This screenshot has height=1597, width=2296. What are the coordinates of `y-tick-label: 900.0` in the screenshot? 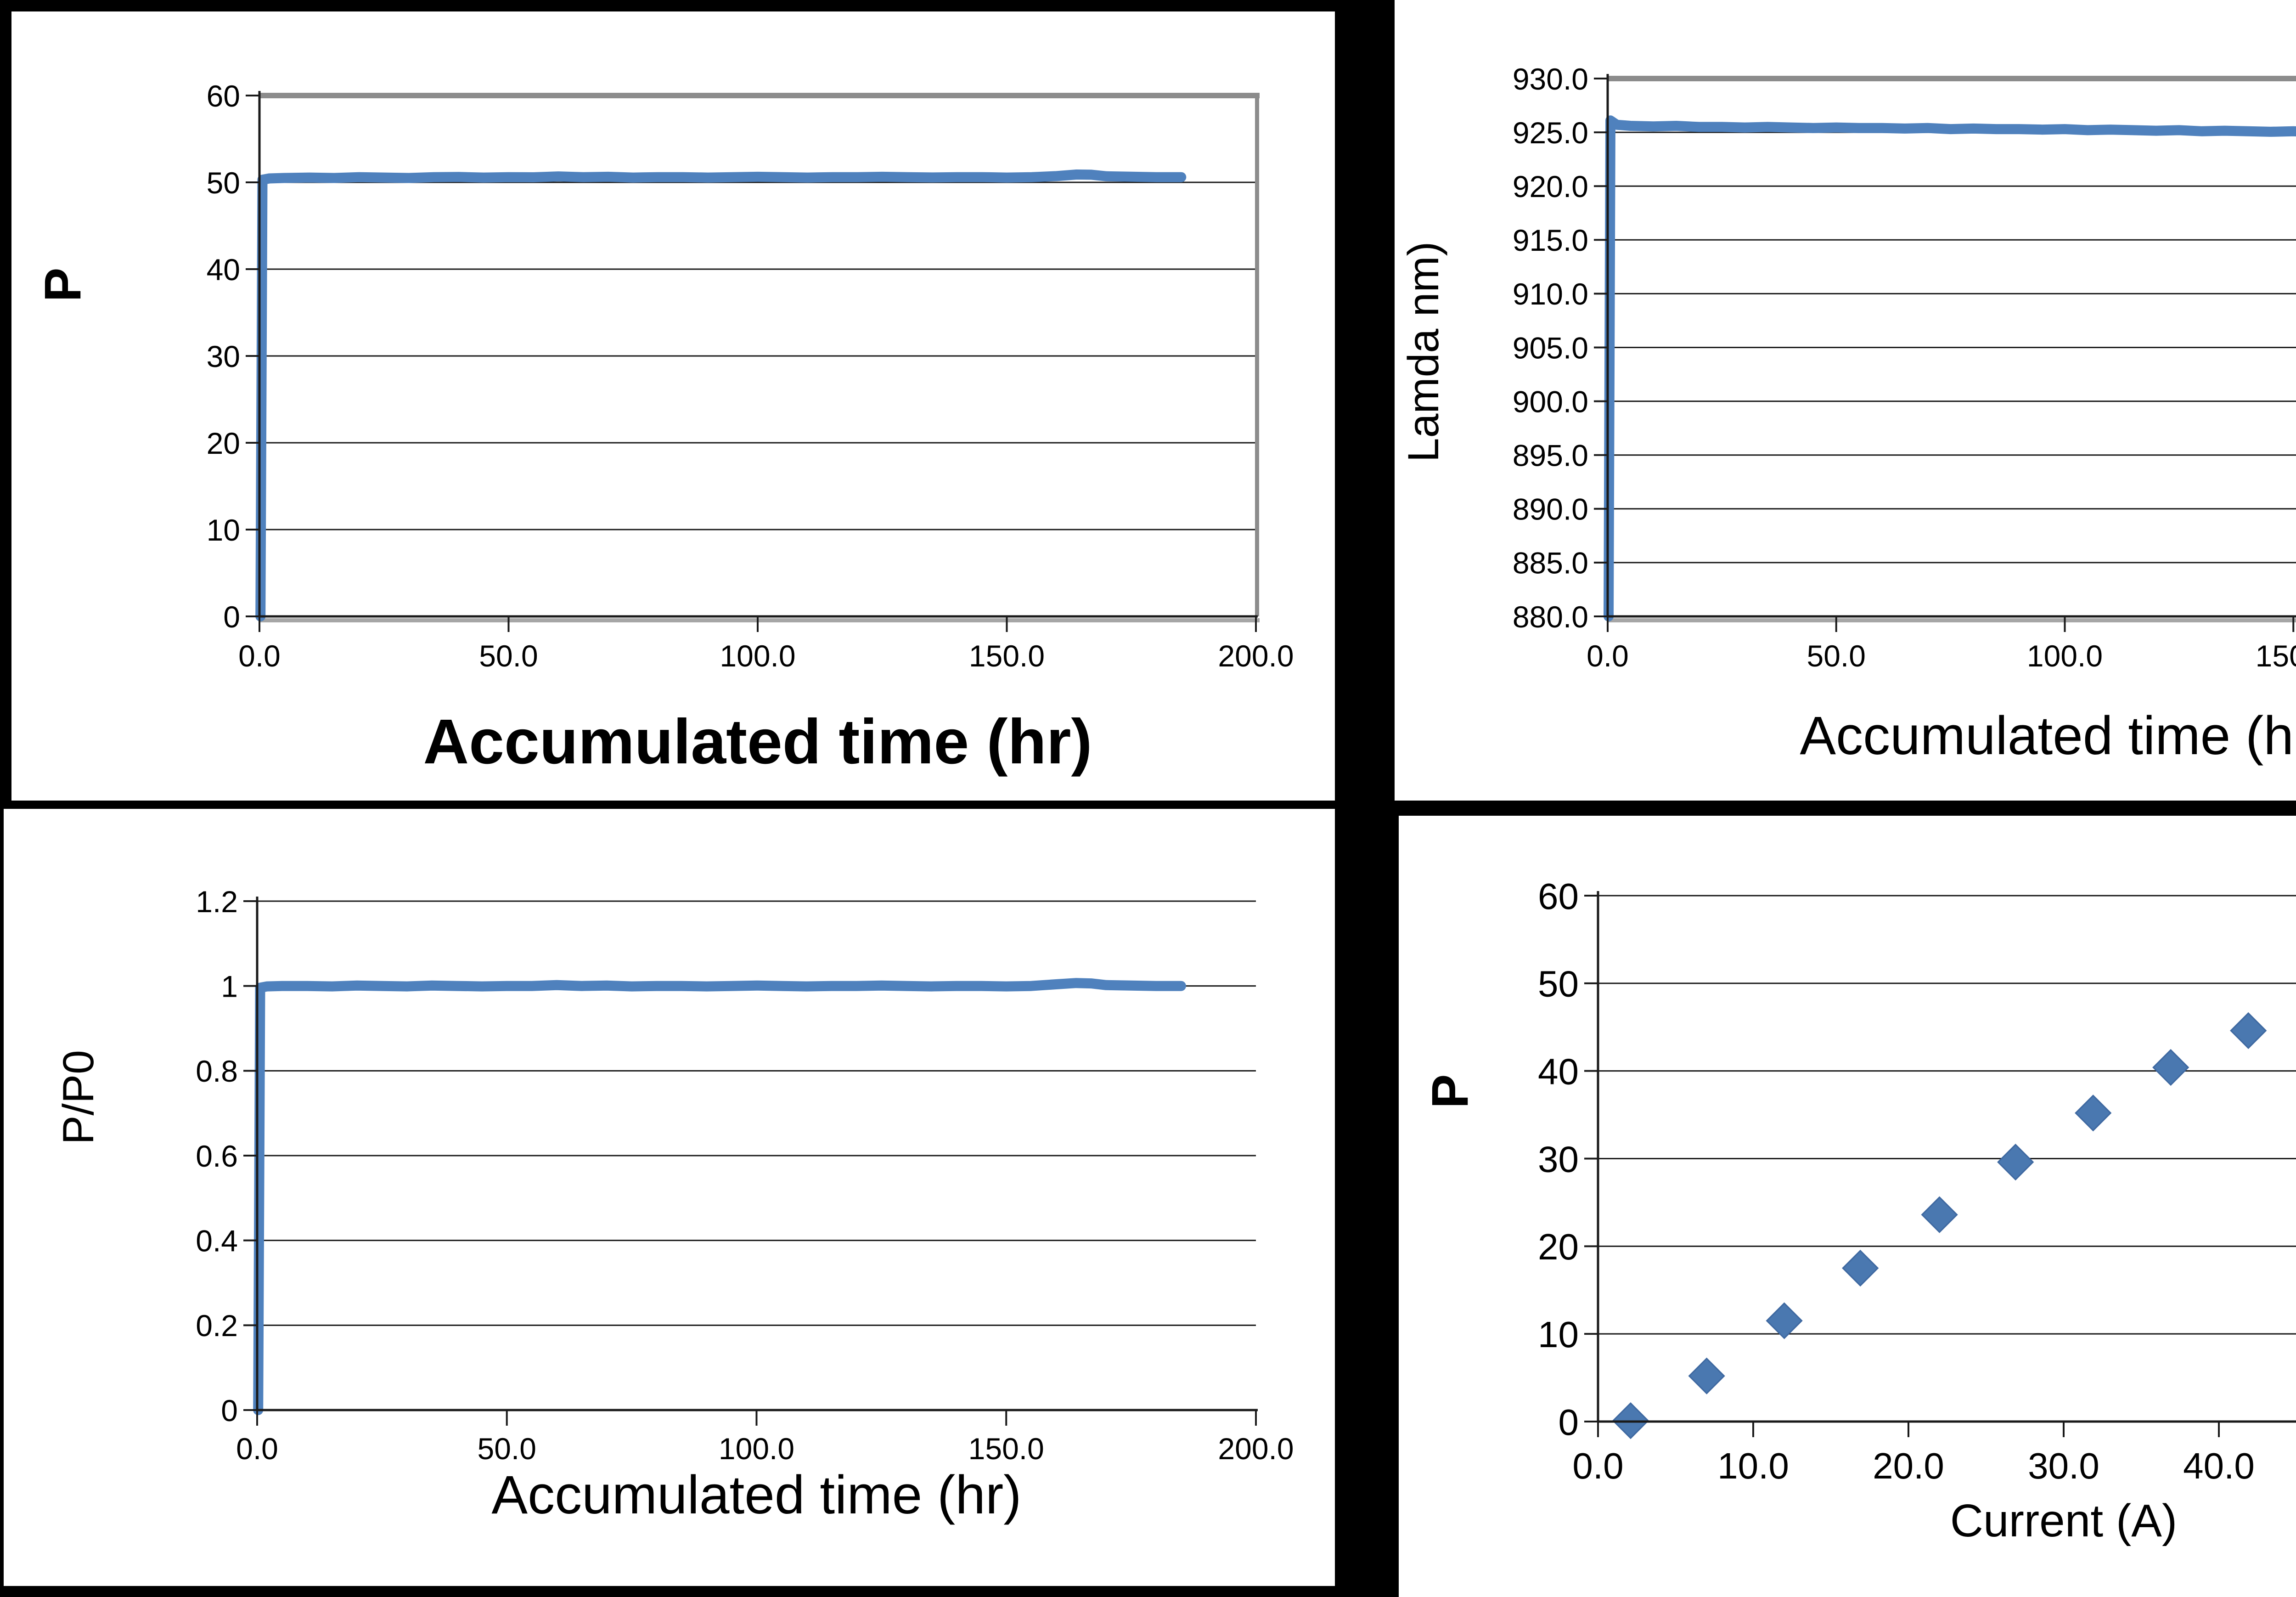 It's located at (1550, 401).